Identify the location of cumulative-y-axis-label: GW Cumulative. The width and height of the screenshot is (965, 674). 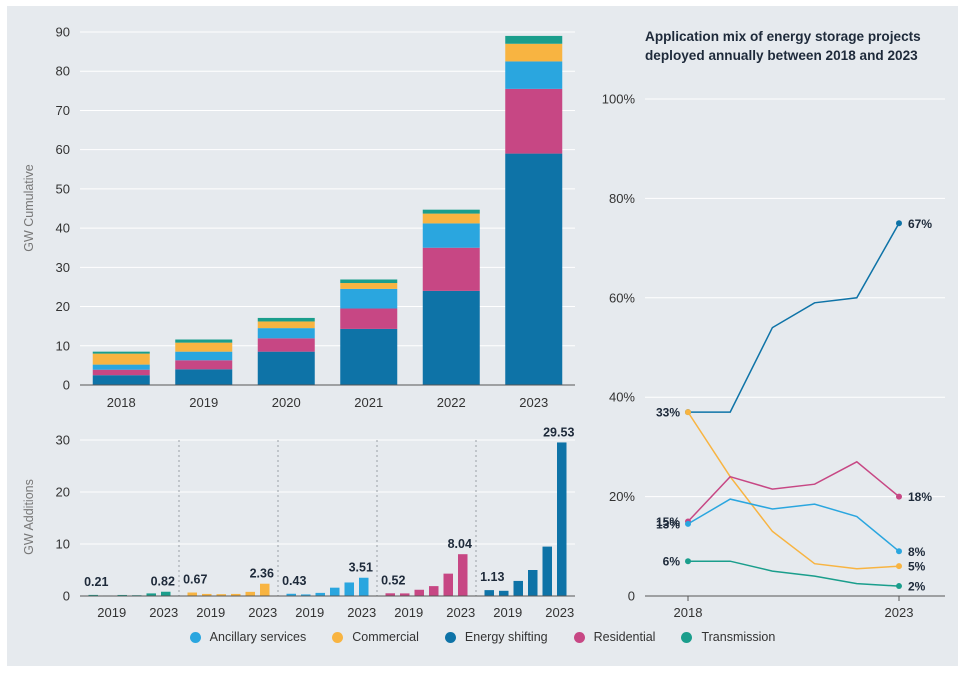
(29, 208).